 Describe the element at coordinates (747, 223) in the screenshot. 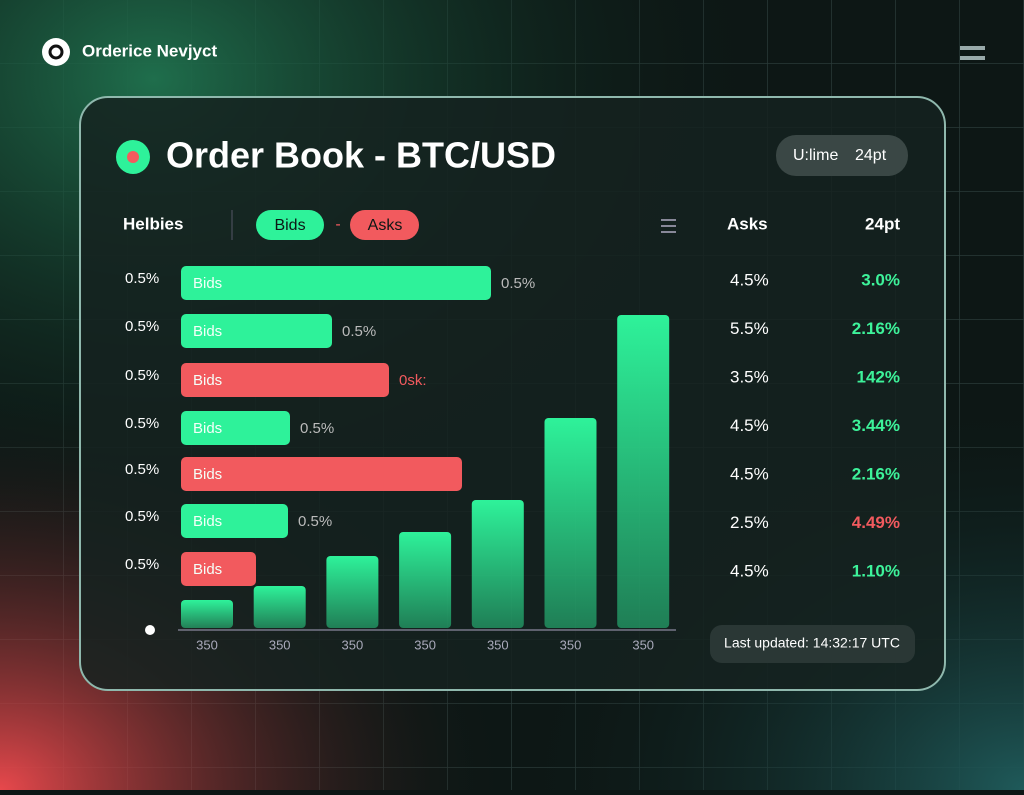

I see `table-header: Asks` at that location.